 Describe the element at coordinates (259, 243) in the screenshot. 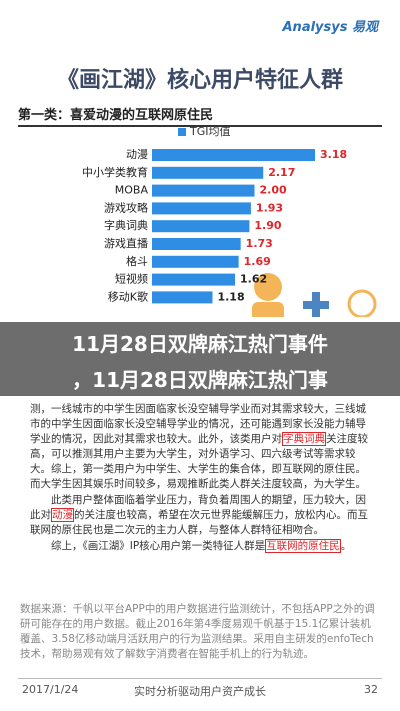

I see `value-label: 1.73` at that location.